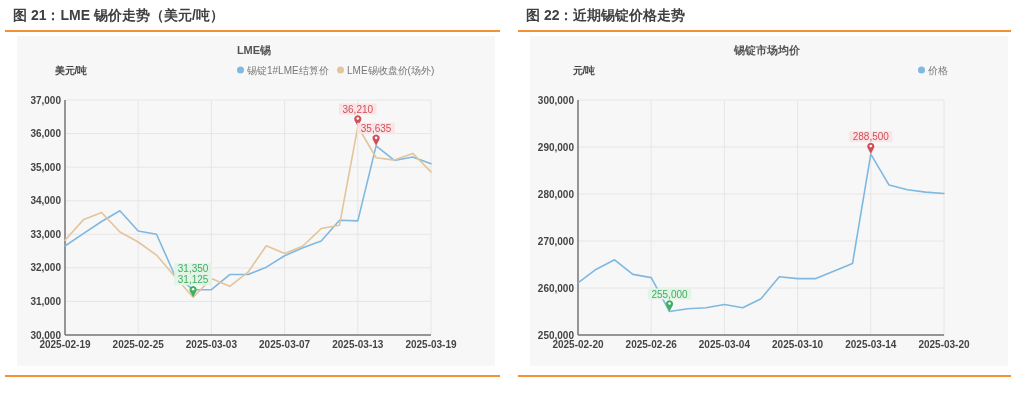  I want to click on y-tick-label: 270,000, so click(556, 241).